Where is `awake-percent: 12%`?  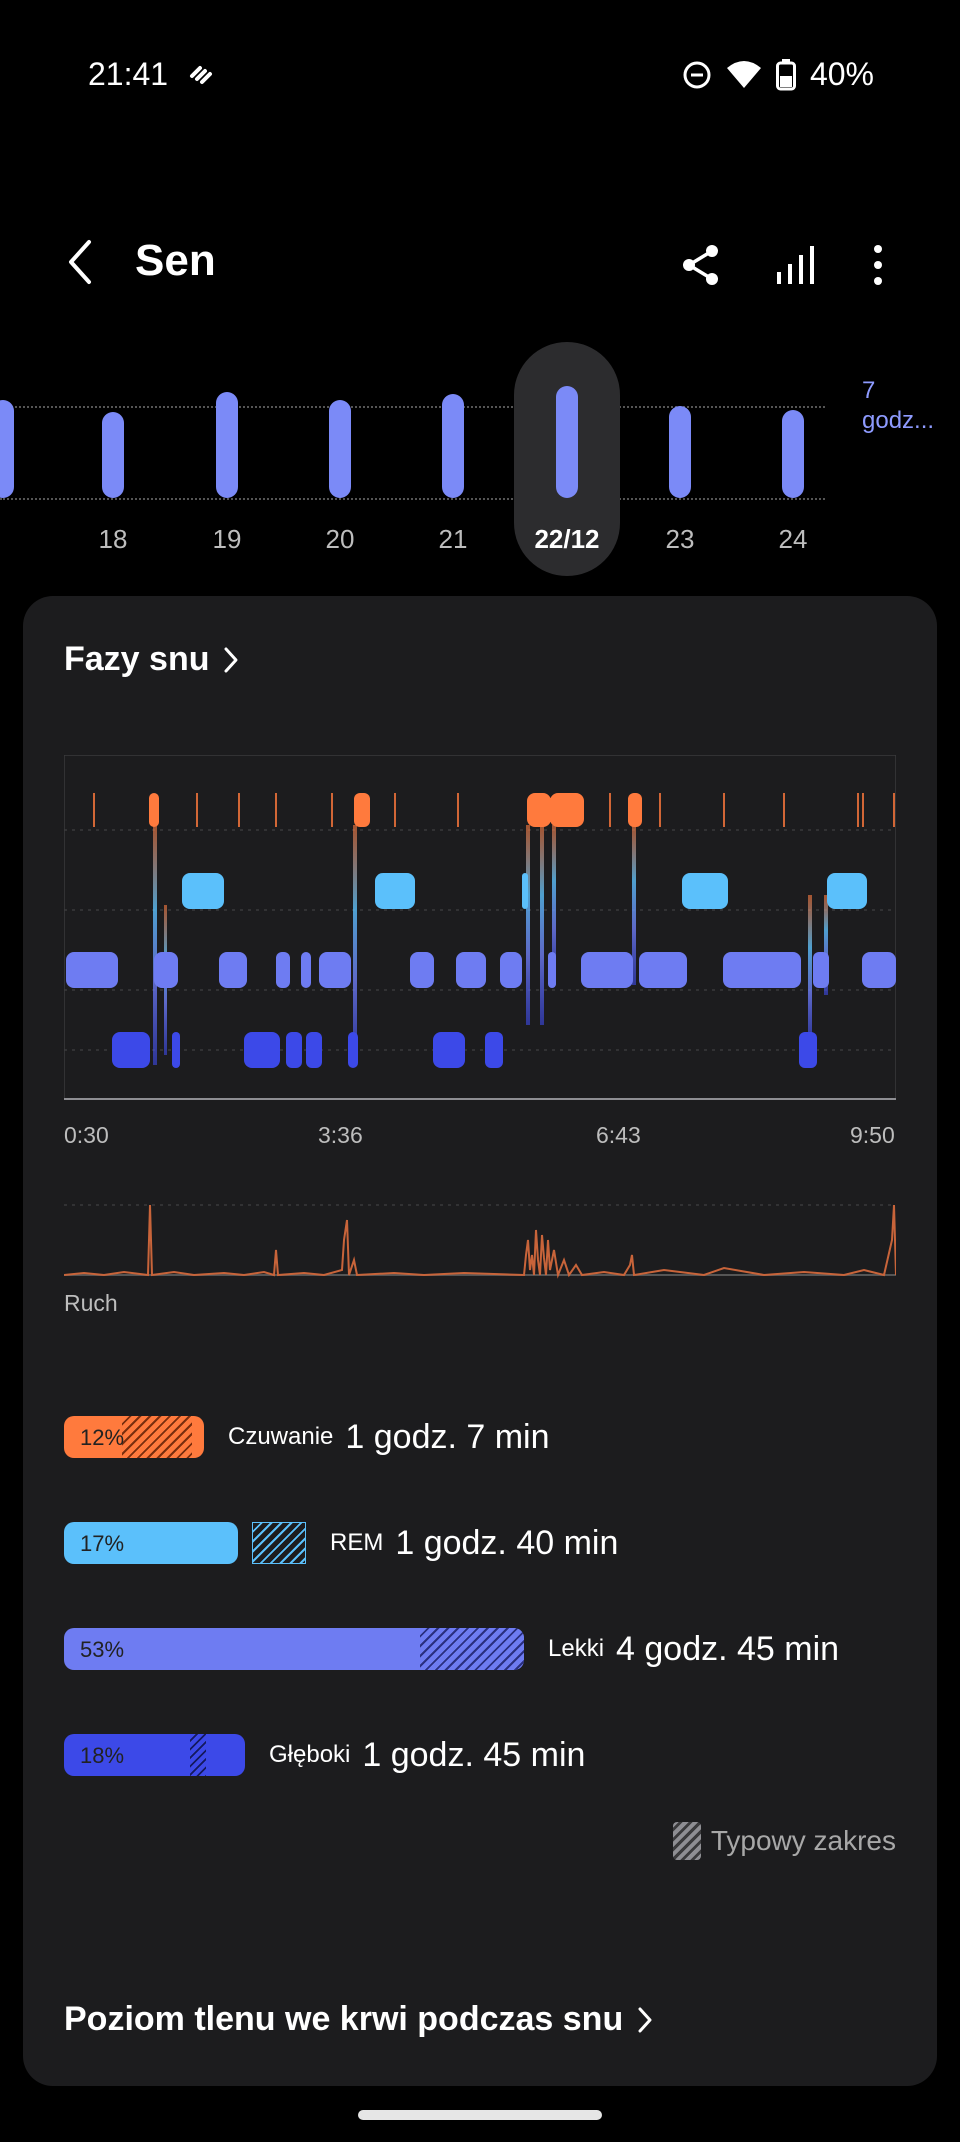 awake-percent: 12% is located at coordinates (102, 1437).